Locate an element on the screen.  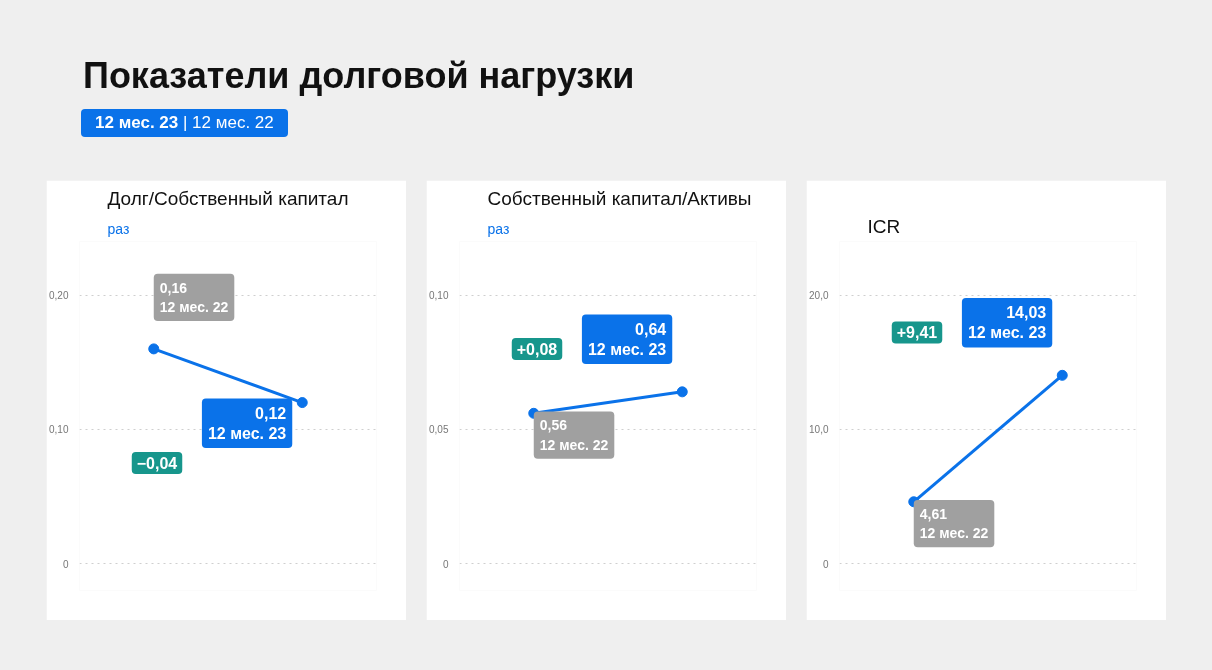
text: 12 мес. 23 | 12 мес. 22 is located at coordinates (184, 123).